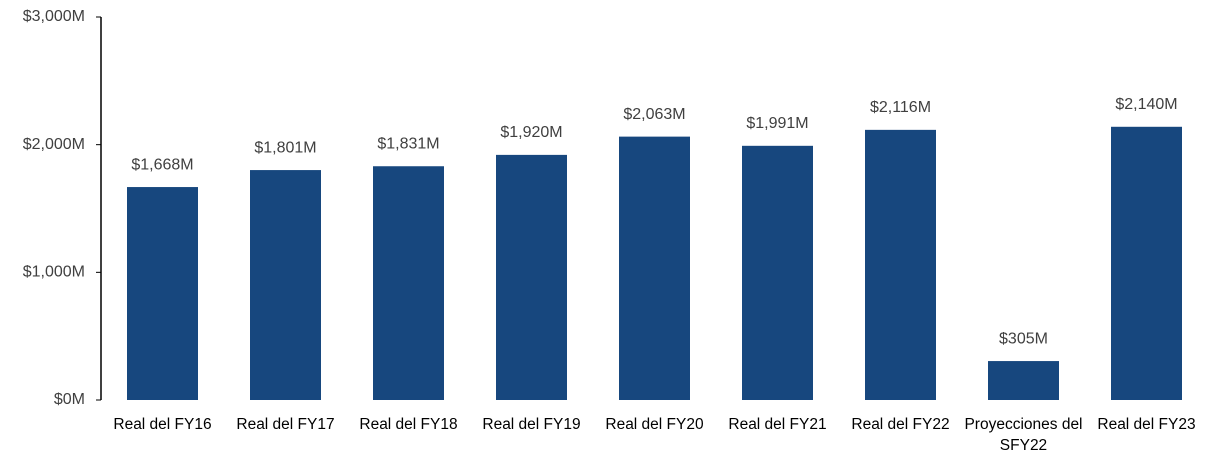 This screenshot has height=461, width=1211. I want to click on x-tick-label: Real del FY23, so click(1146, 424).